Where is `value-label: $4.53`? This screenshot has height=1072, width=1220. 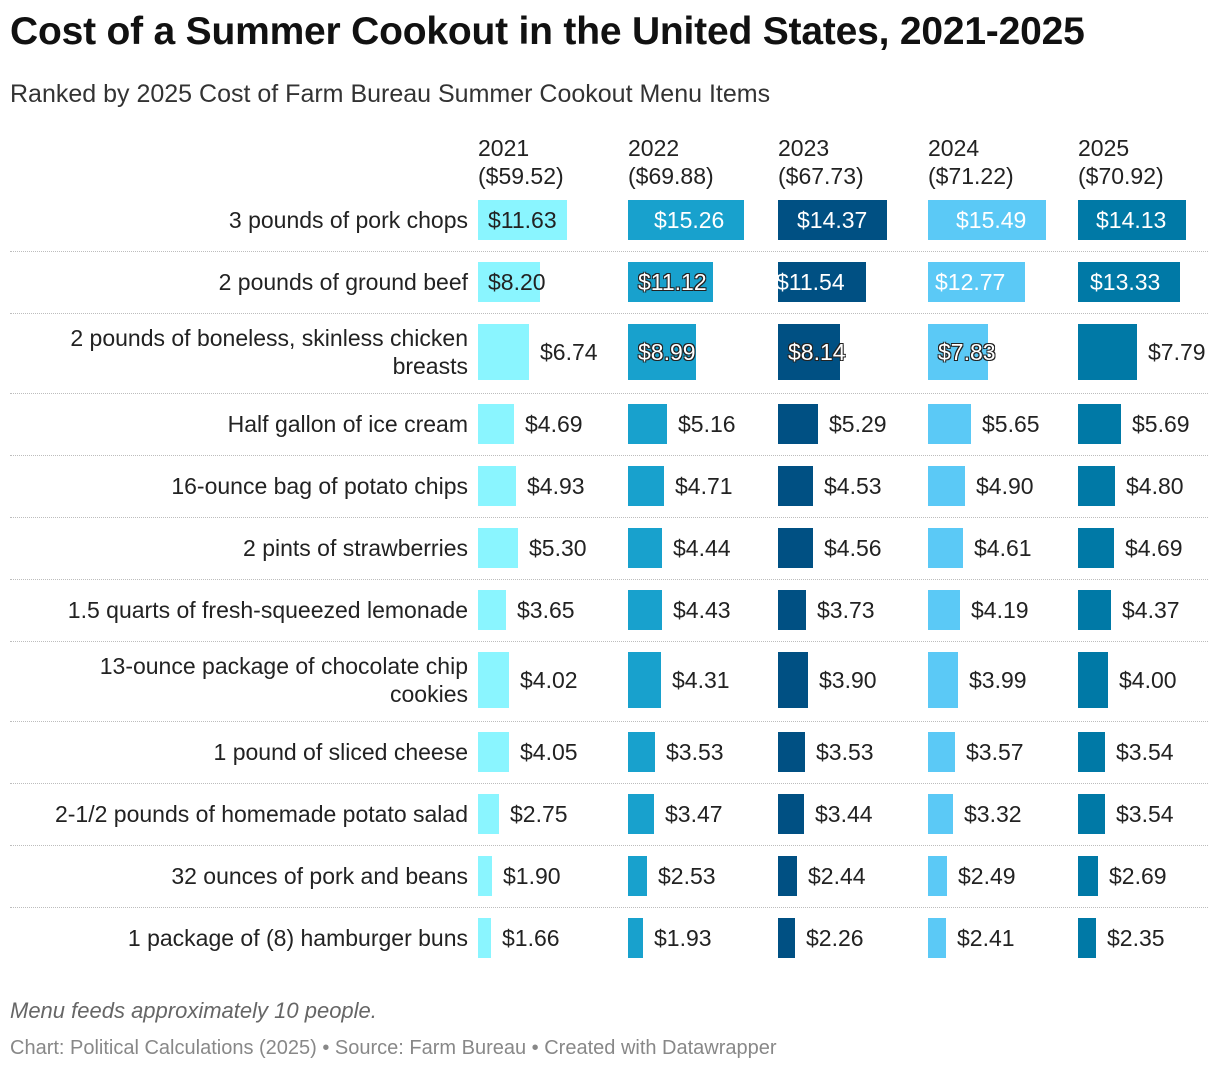
value-label: $4.53 is located at coordinates (853, 486).